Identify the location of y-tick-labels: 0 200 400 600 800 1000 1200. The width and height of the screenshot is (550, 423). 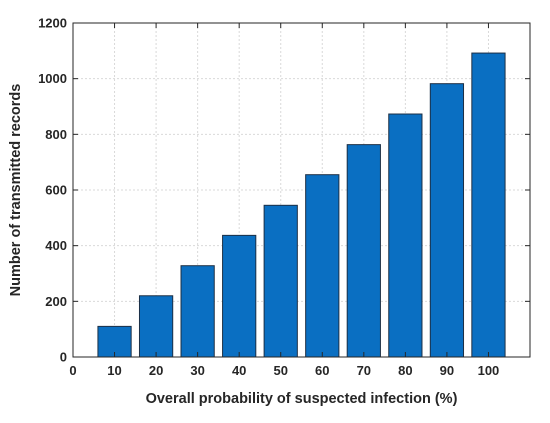
(52, 190).